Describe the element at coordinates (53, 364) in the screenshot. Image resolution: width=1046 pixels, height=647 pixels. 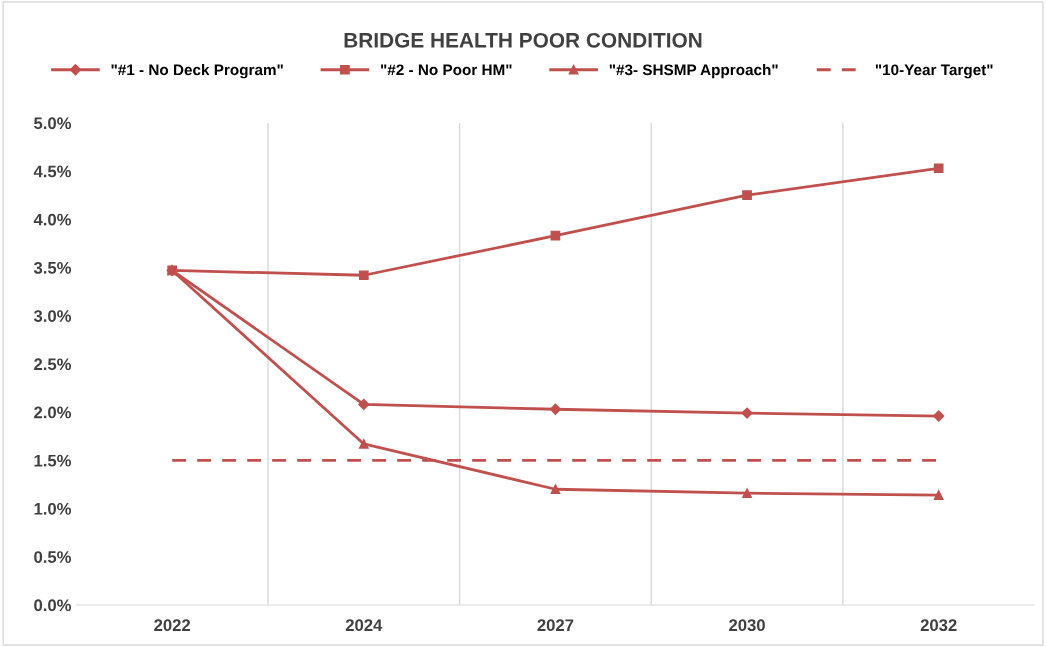
I see `y-tick-label: 2.5%` at that location.